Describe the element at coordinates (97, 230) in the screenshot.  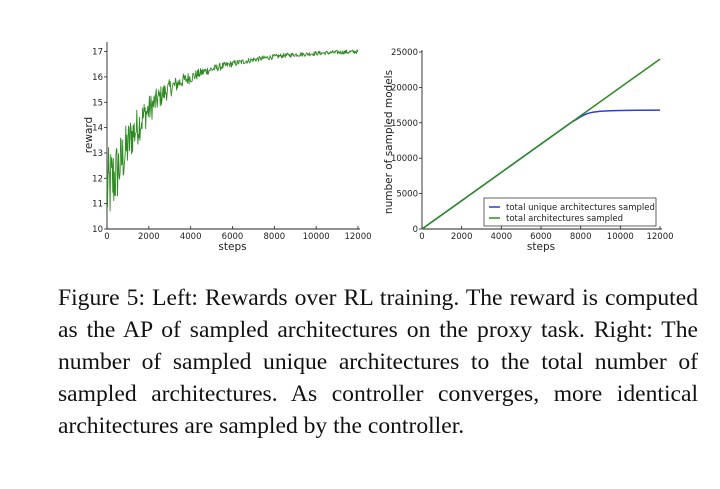
I see `y-tick-label: 10` at that location.